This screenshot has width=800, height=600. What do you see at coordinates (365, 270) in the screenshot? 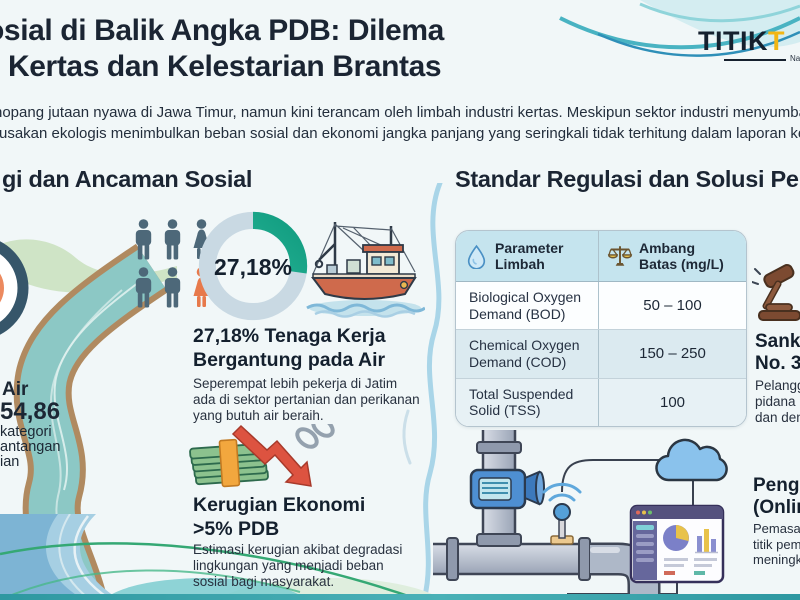
I see `fishing-boat-illustration` at bounding box center [365, 270].